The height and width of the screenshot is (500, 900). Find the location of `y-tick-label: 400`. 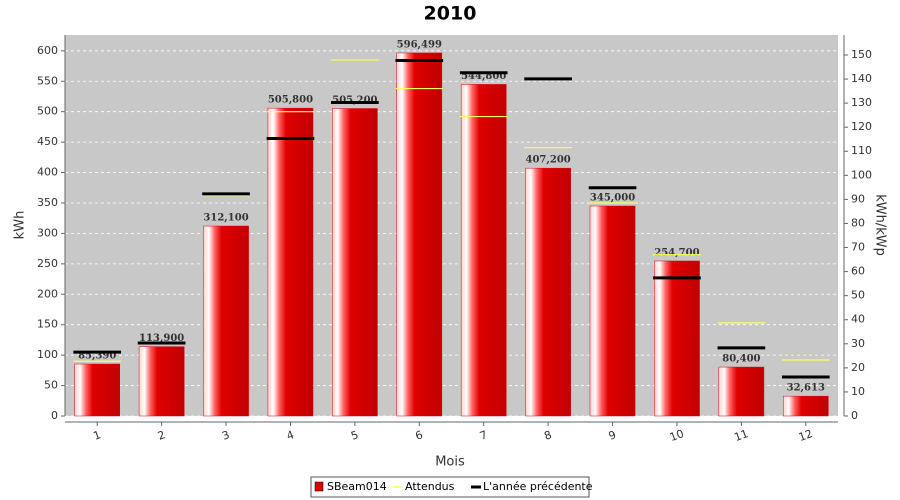

y-tick-label: 400 is located at coordinates (47, 172).